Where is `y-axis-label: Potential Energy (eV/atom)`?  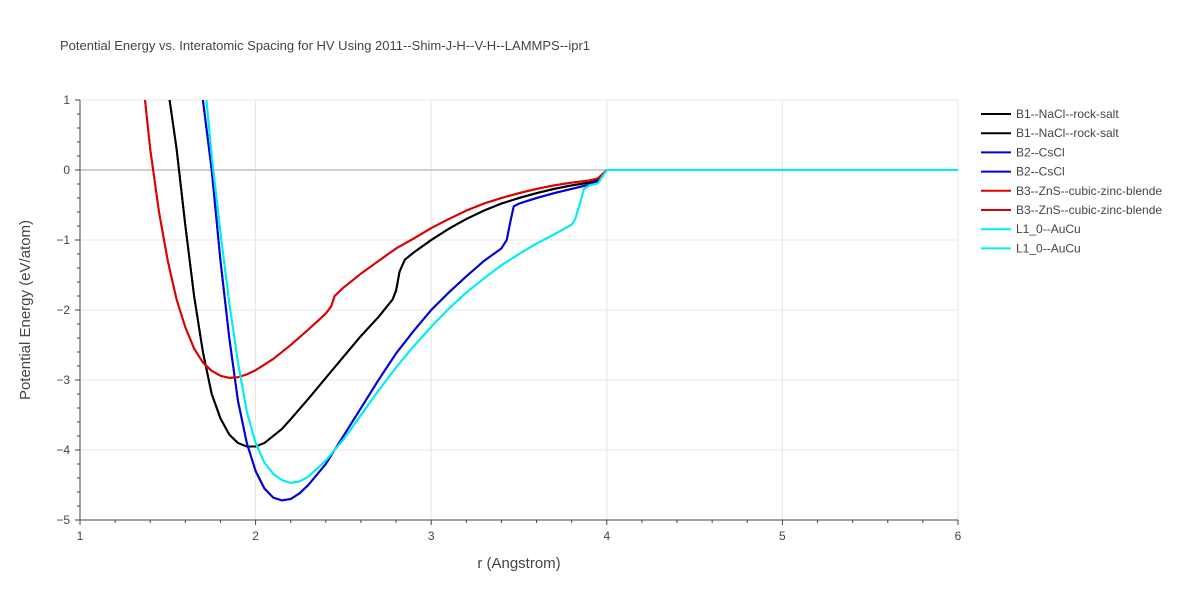 y-axis-label: Potential Energy (eV/atom) is located at coordinates (25, 310).